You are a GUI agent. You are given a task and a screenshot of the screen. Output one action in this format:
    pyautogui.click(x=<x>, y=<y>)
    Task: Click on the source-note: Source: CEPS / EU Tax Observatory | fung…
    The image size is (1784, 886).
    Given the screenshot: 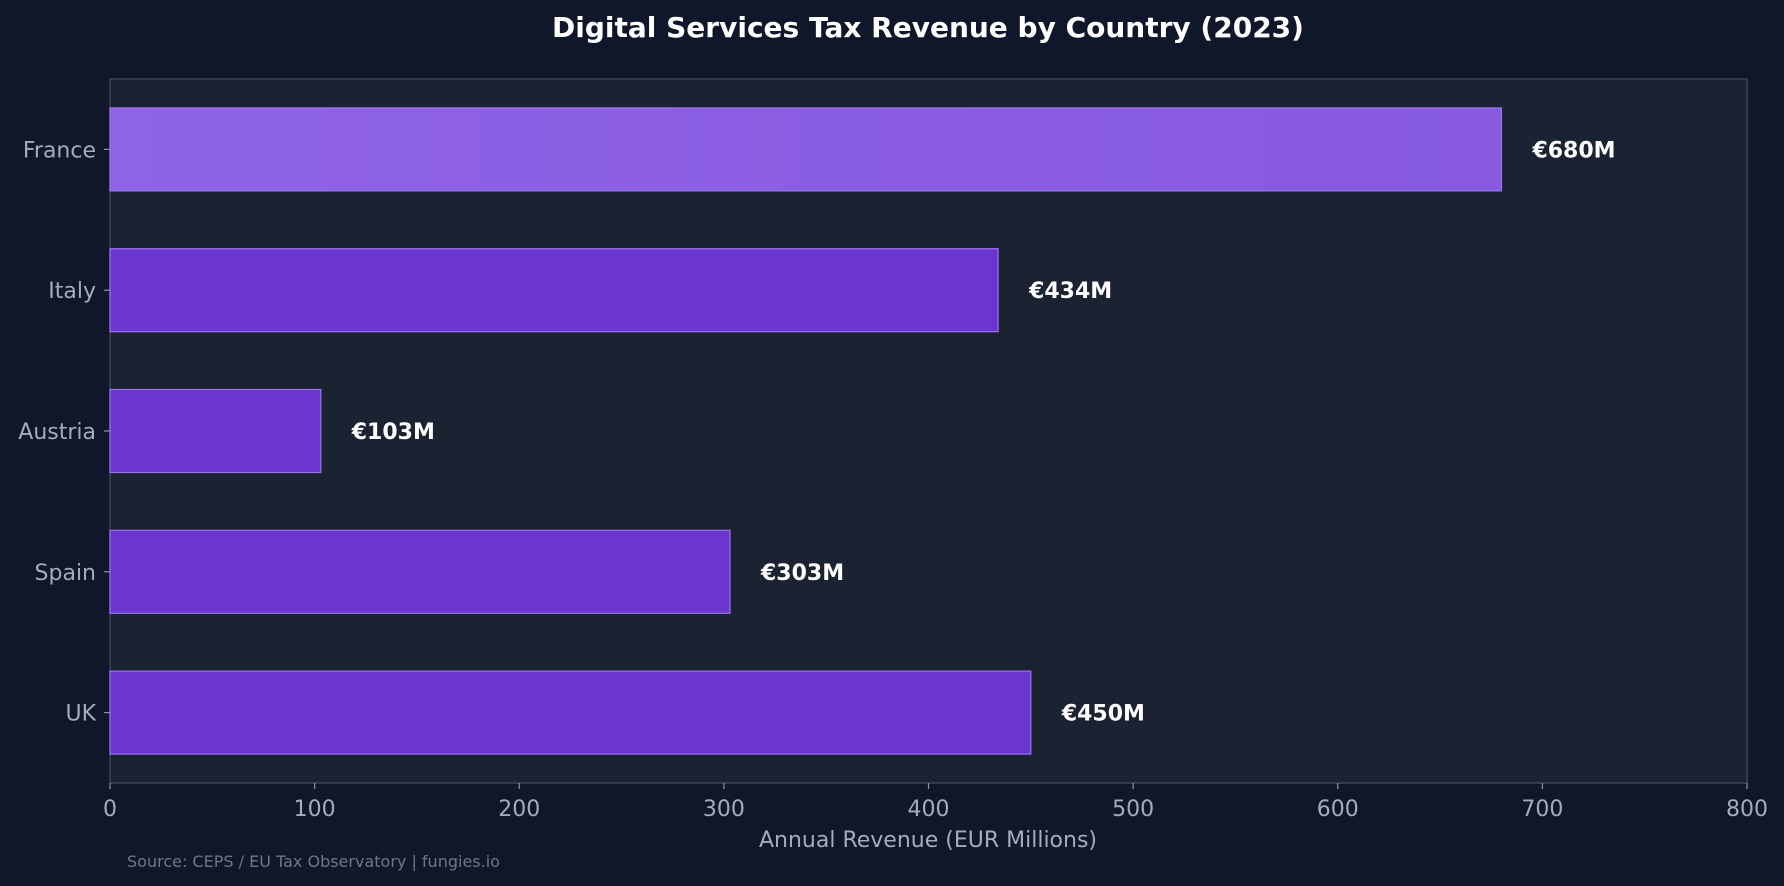 What is the action you would take?
    pyautogui.click(x=313, y=861)
    